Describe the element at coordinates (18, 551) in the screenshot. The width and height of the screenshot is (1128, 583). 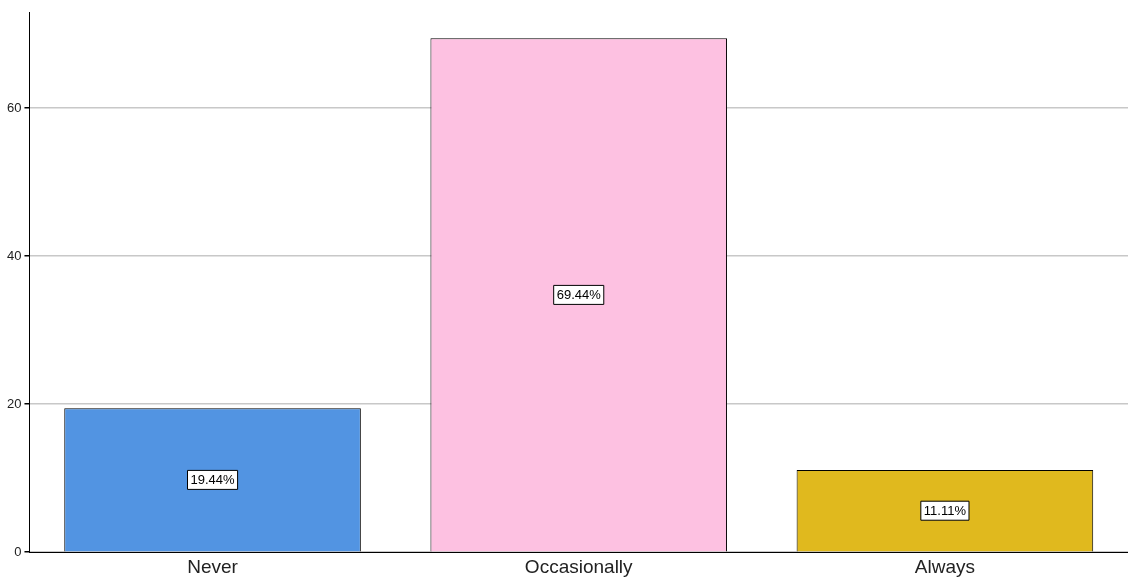
I see `y-tick-label: 0` at that location.